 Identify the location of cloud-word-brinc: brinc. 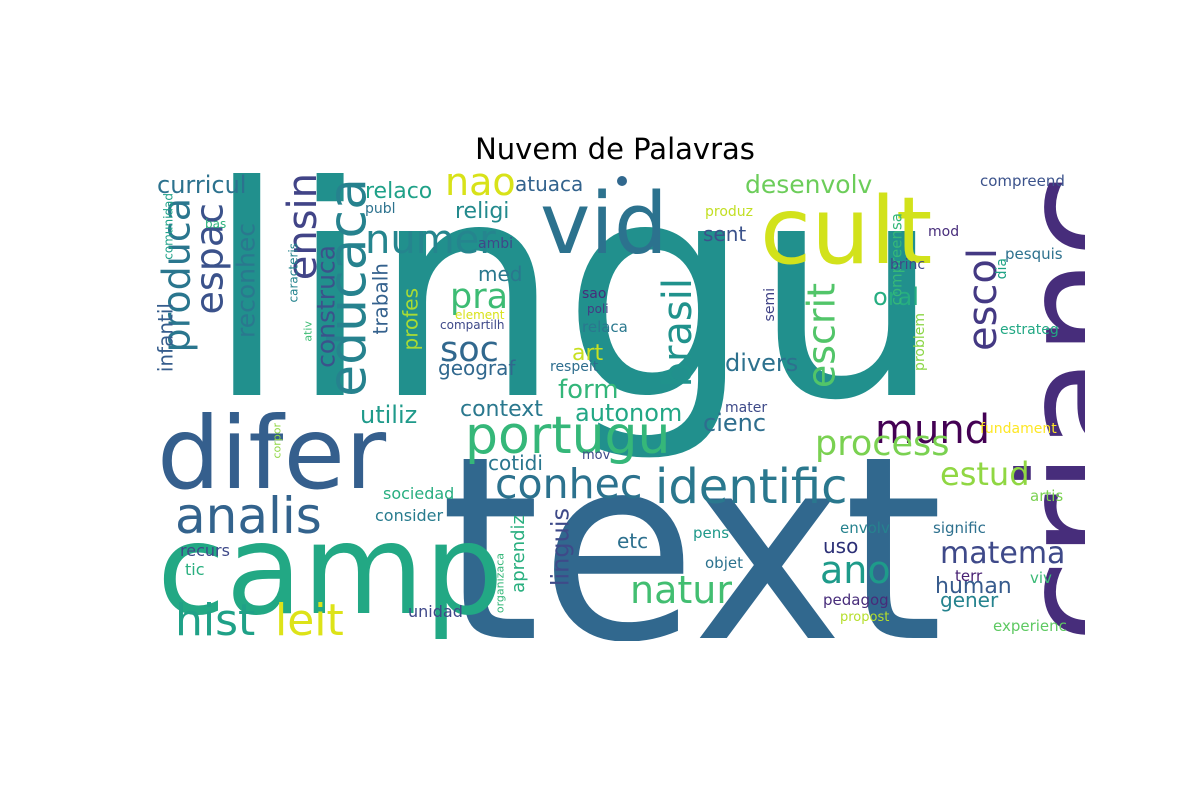
(907, 265).